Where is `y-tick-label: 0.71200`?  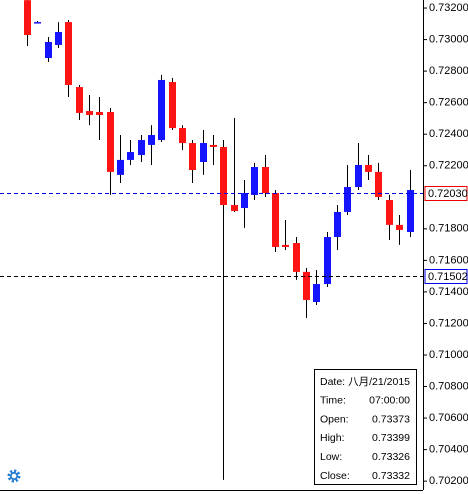
y-tick-label: 0.71200 is located at coordinates (448, 323).